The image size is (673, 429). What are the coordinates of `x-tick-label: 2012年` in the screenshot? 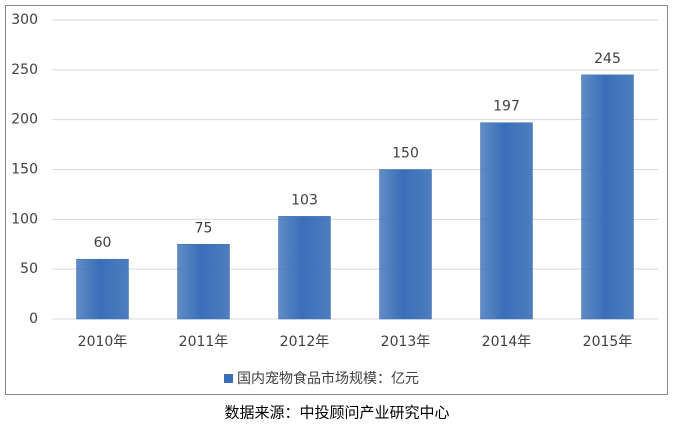 It's located at (305, 342).